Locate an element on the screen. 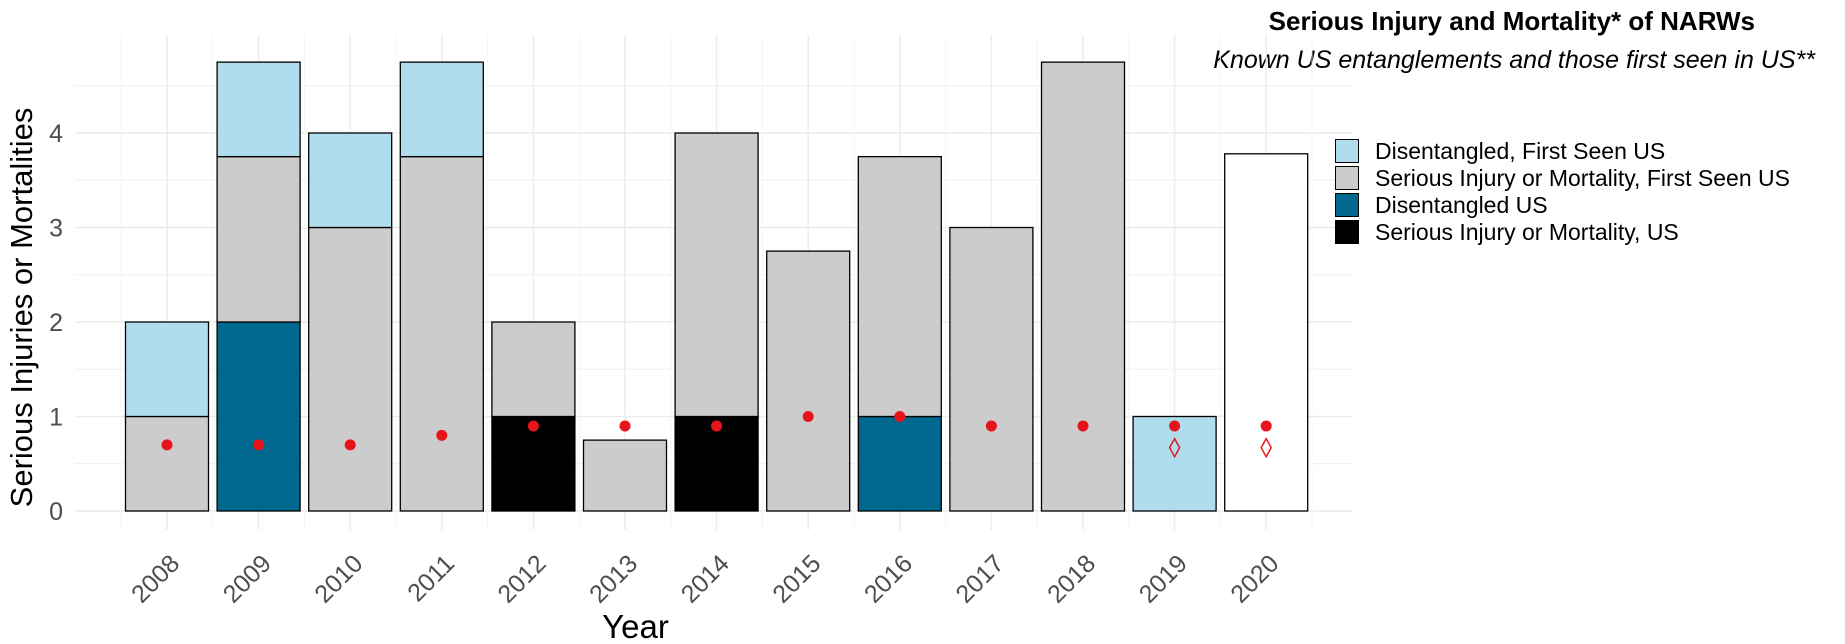  y-tick-label: 3 is located at coordinates (56, 229).